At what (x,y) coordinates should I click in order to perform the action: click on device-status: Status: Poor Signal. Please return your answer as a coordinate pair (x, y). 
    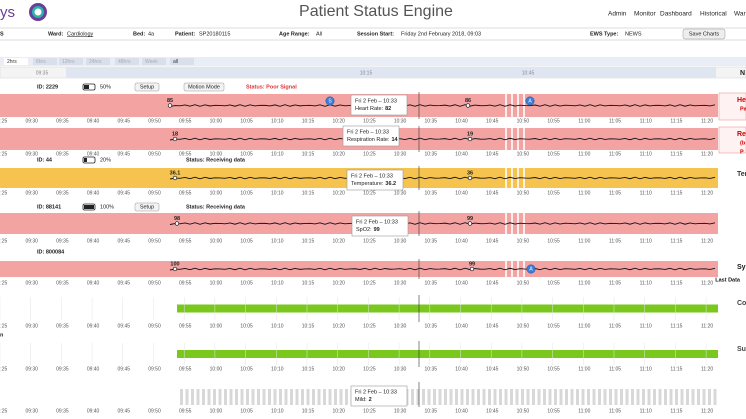
    Looking at the image, I should click on (271, 87).